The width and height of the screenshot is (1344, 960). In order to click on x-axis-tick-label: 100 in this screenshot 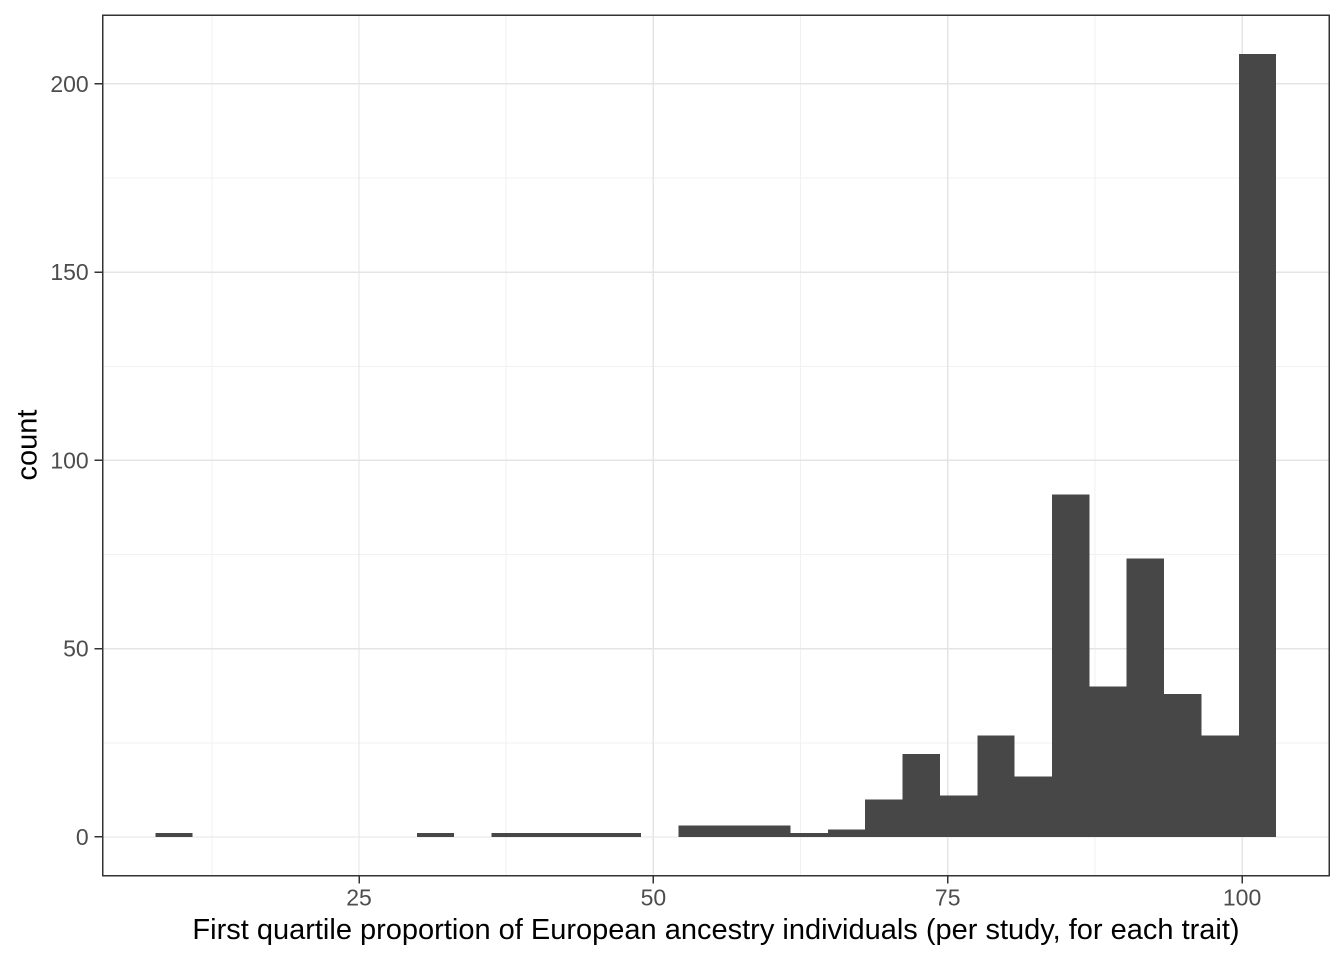, I will do `click(1242, 898)`.